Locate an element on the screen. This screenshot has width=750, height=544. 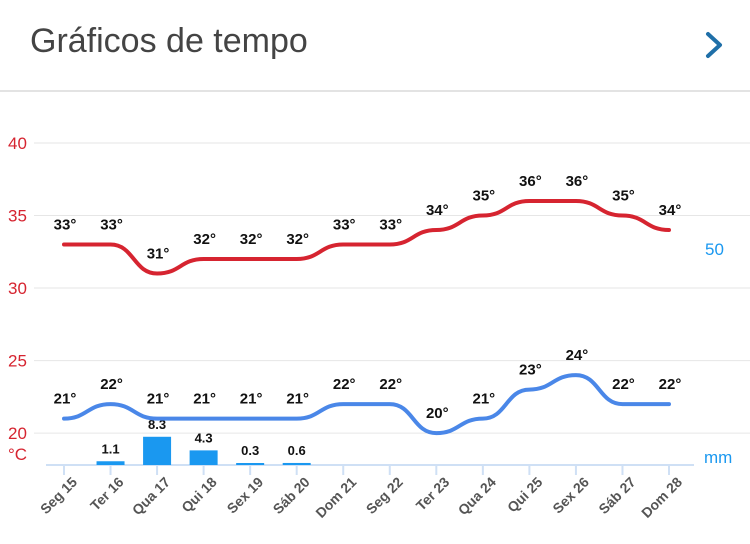
x-tick-label: Sex 26 is located at coordinates (570, 495).